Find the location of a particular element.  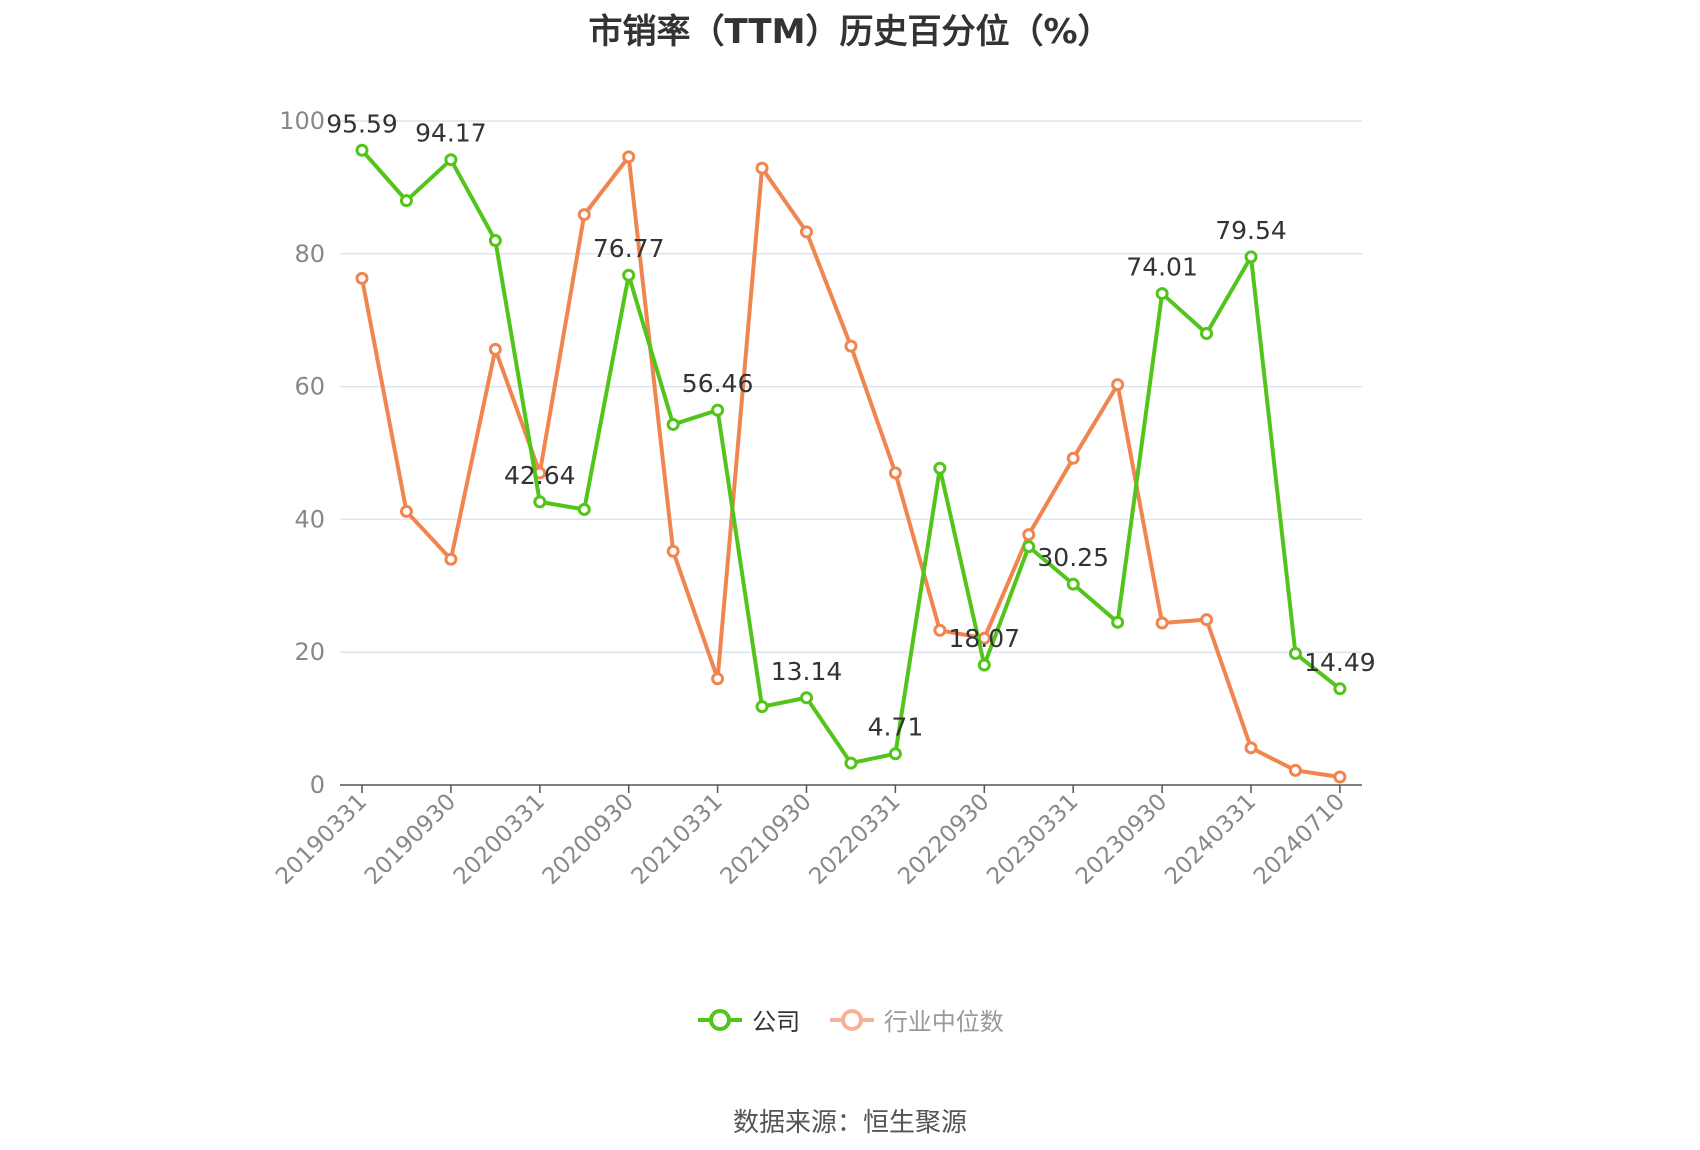

legend-item-industry: 行业中位数 is located at coordinates (916, 1019).